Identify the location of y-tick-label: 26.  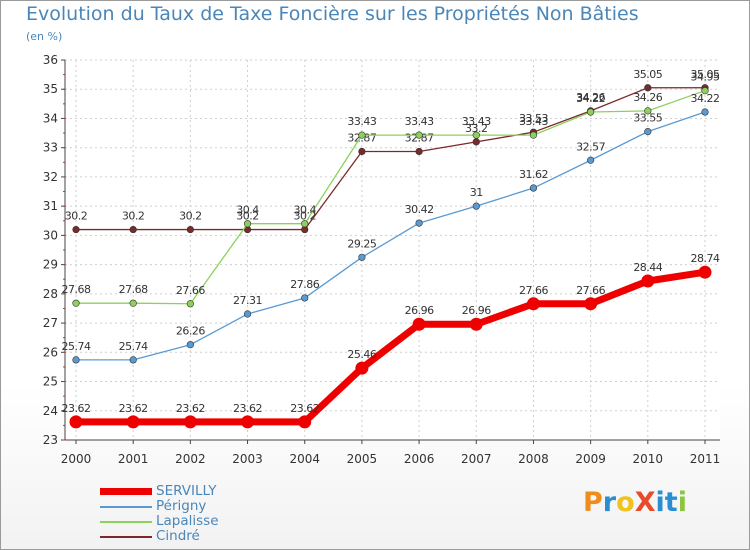
(50, 352).